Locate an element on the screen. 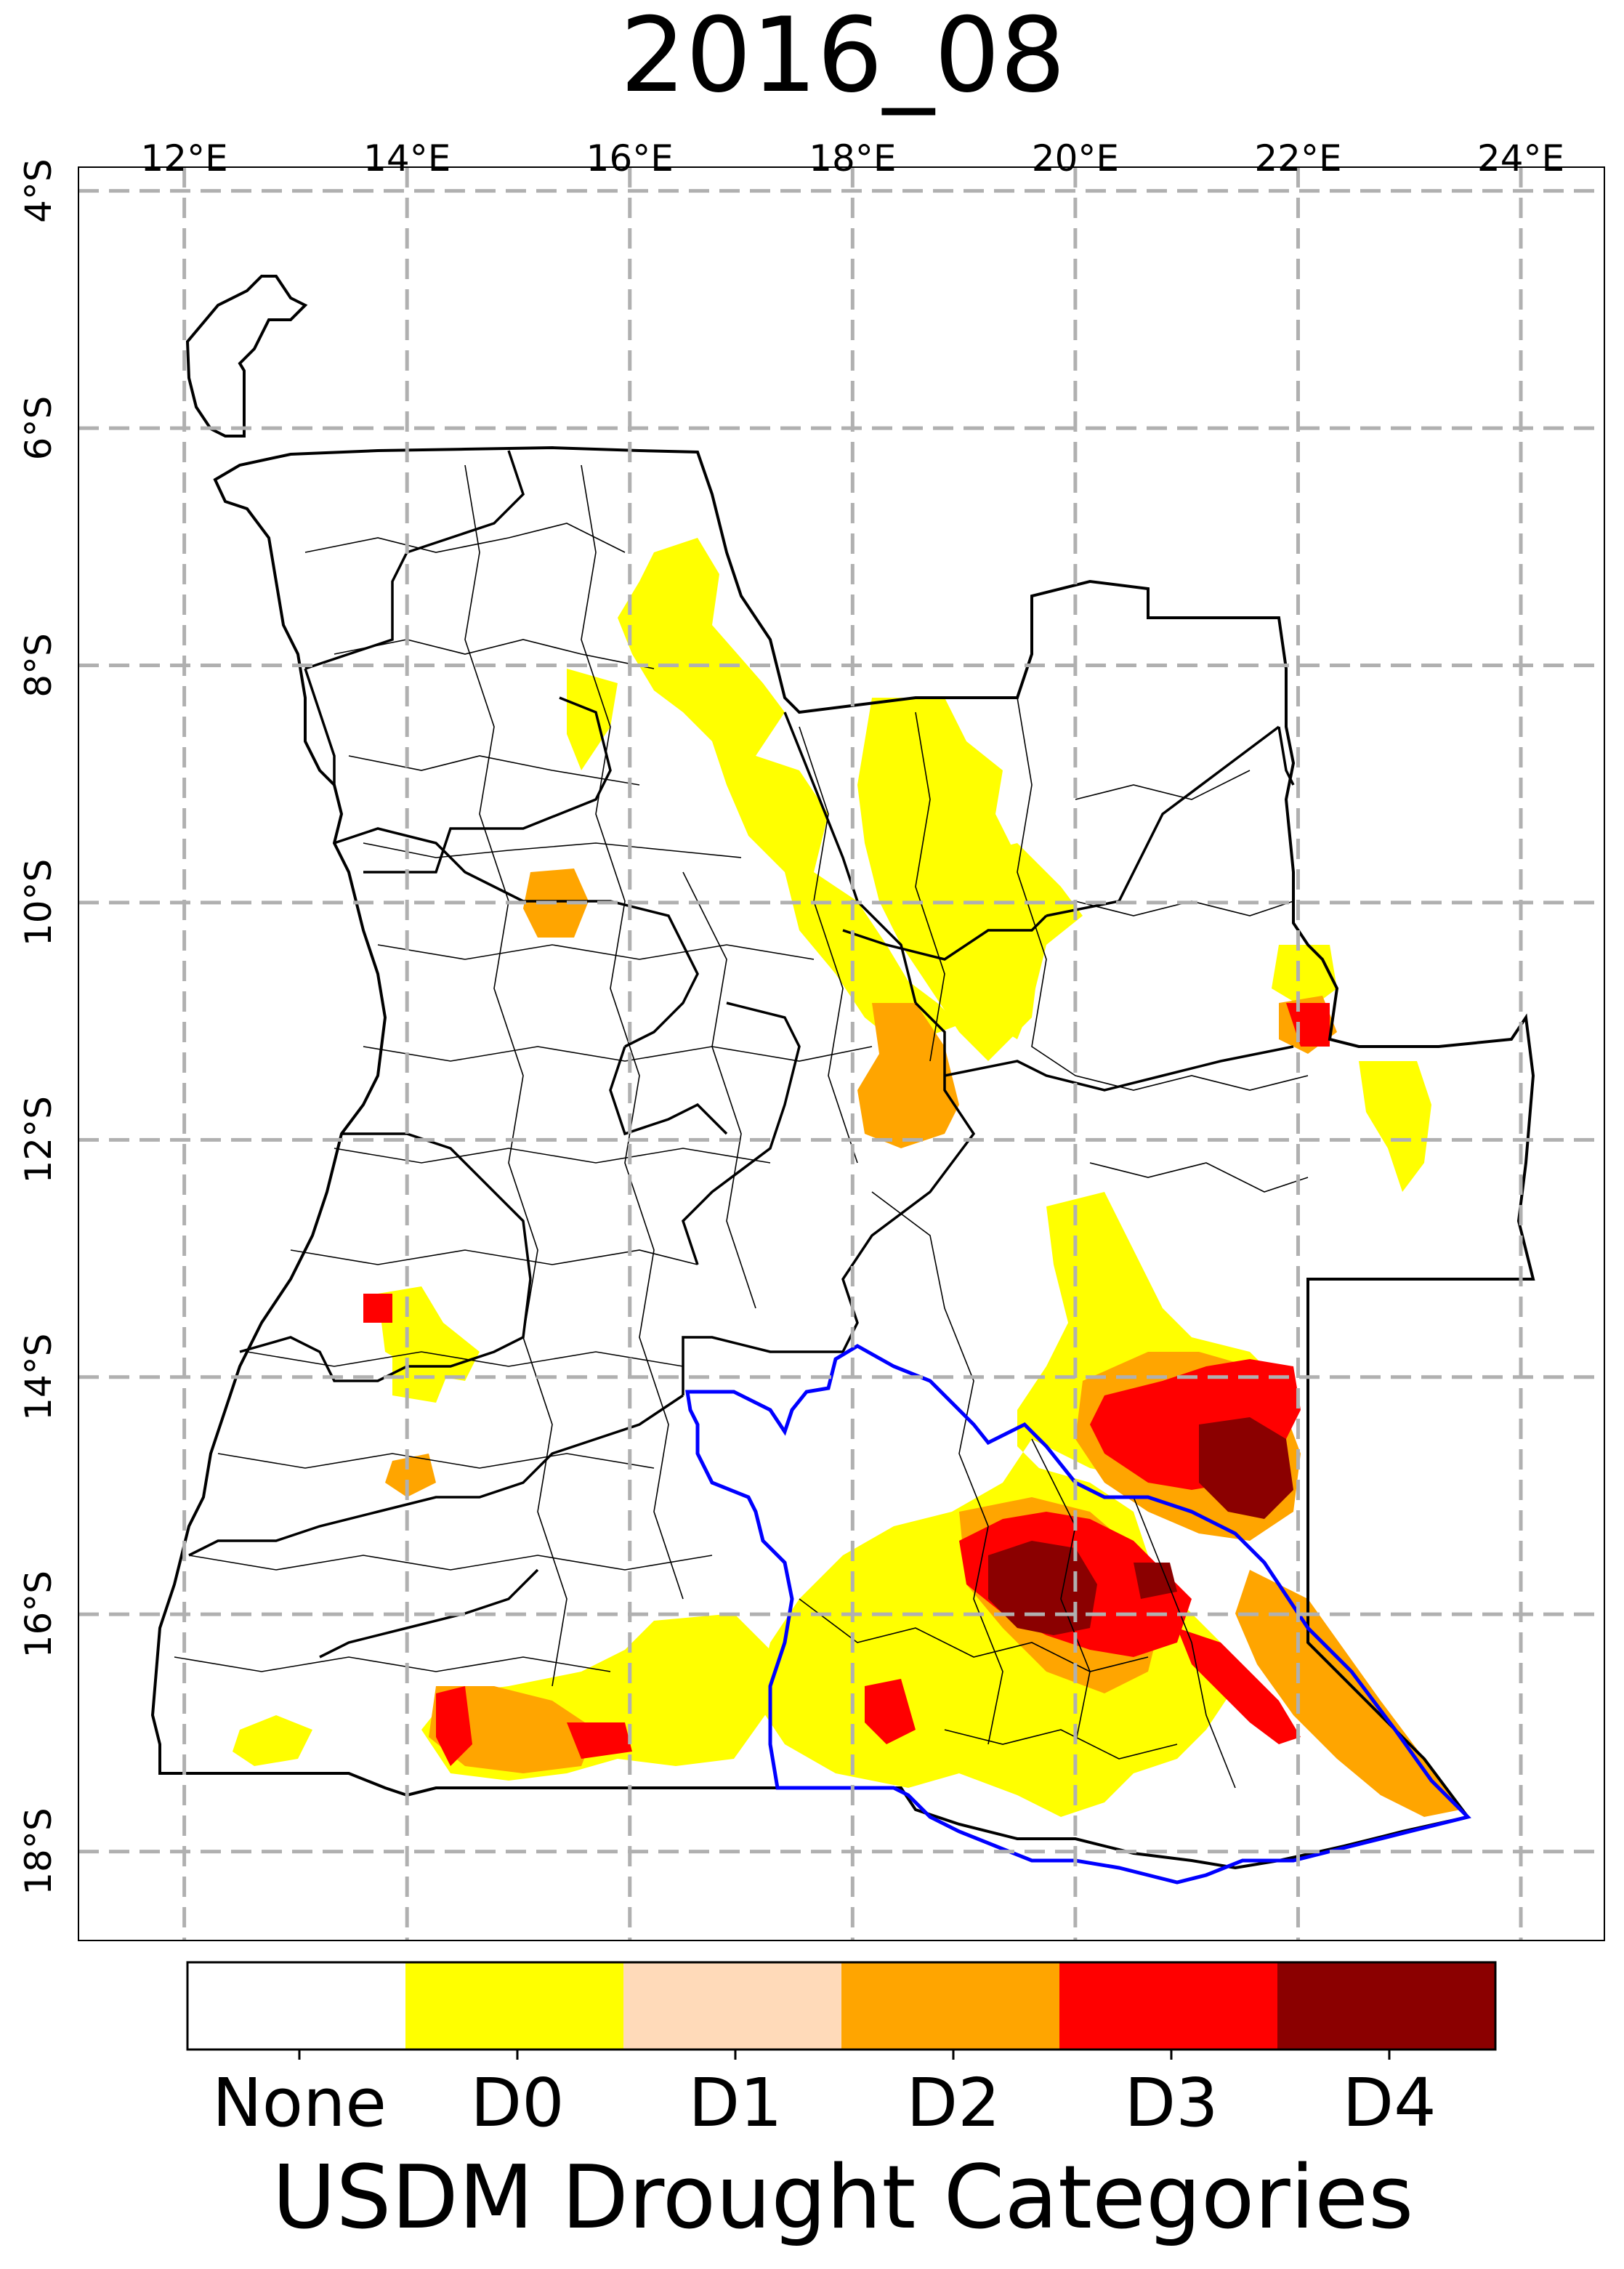  d0-east-central is located at coordinates (1021, 941).